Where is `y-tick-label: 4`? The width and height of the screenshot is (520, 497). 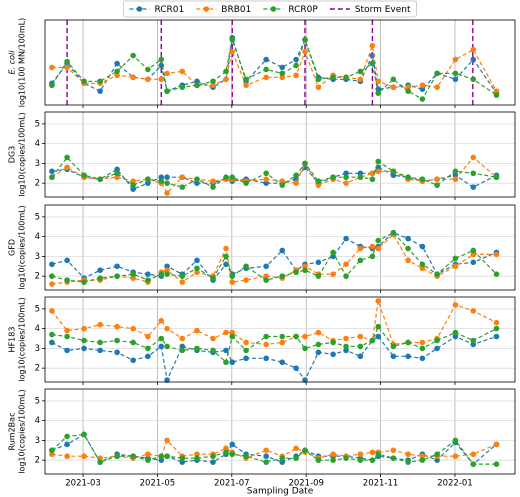
y-tick-label: 4 is located at coordinates (37, 237).